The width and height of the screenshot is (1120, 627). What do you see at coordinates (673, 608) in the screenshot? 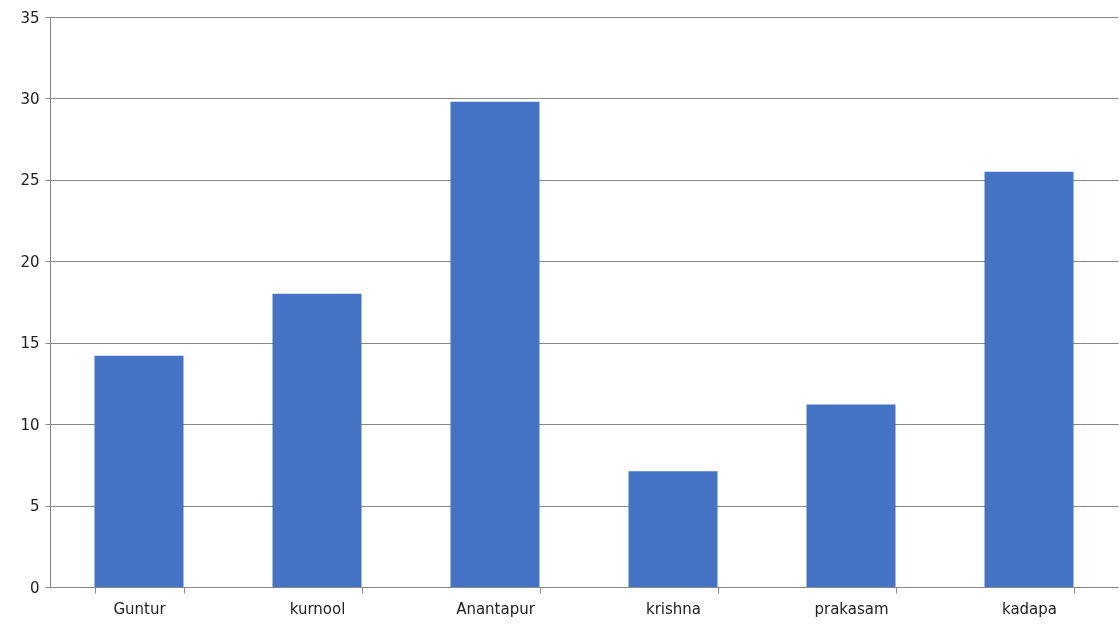
I see `x-tick-label: krishna` at bounding box center [673, 608].